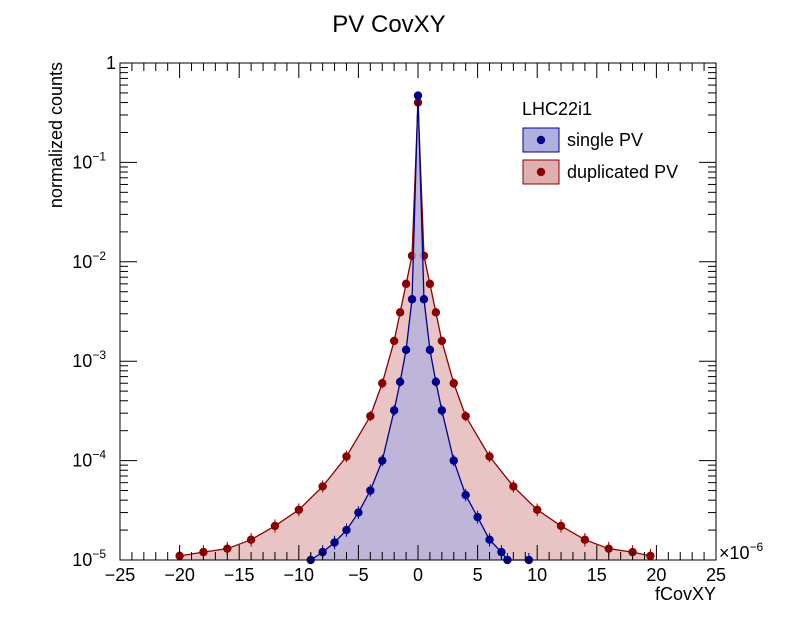 Image resolution: width=796 pixels, height=622 pixels. What do you see at coordinates (179, 575) in the screenshot?
I see `x-tick-label: −20` at bounding box center [179, 575].